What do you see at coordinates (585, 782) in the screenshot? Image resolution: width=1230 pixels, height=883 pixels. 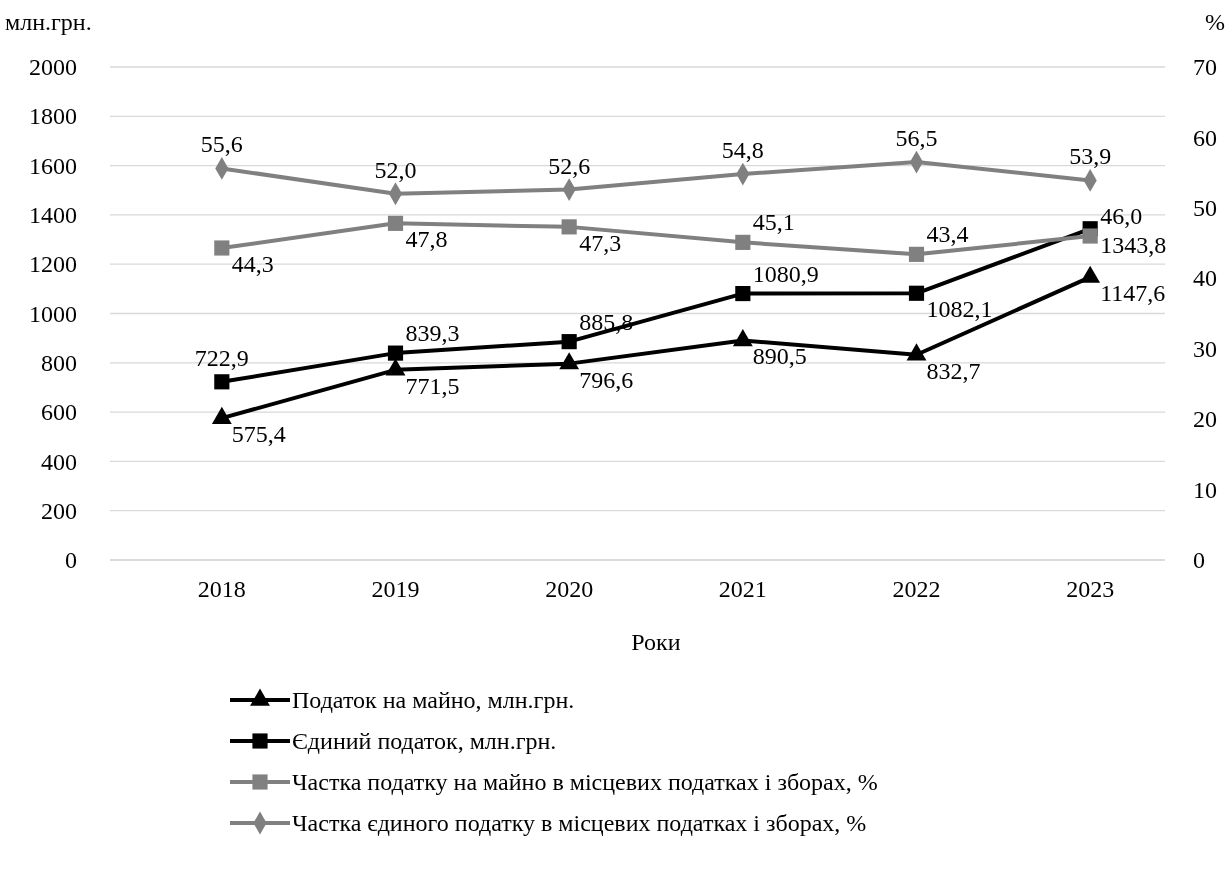 I see `legend-label: Частка податку на майно в місцевих податках і зборах, %` at bounding box center [585, 782].